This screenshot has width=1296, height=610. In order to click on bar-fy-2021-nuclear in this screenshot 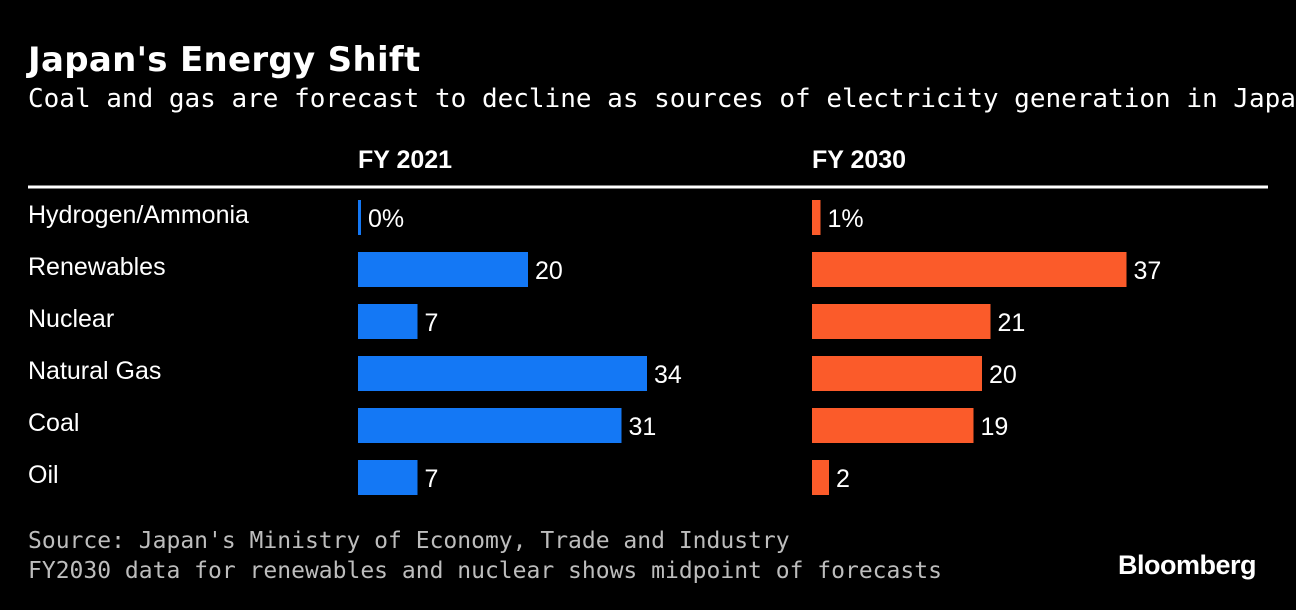, I will do `click(388, 321)`.